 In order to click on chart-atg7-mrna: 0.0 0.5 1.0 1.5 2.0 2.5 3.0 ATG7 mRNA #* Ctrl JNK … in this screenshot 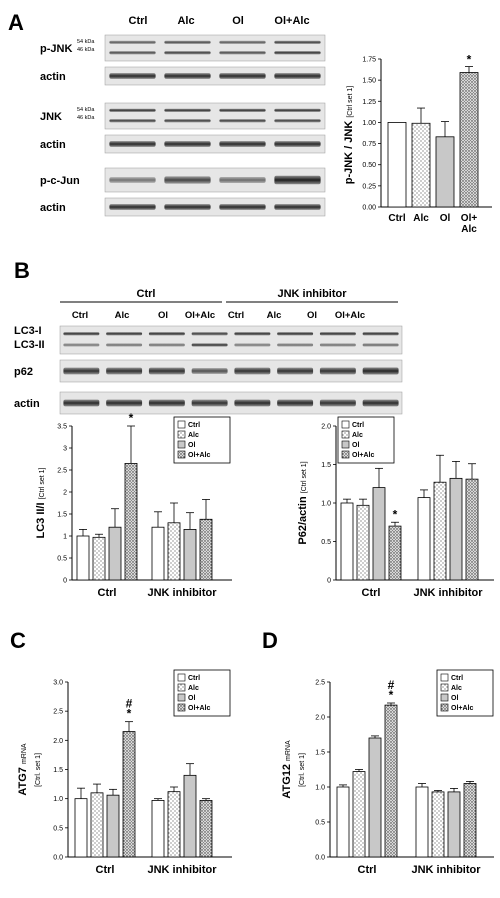, I will do `click(124, 772)`.